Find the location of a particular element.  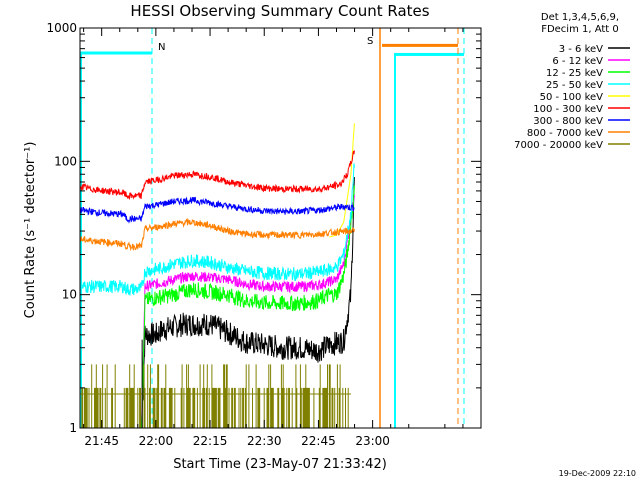

y-tick-label: 10 is located at coordinates (69, 295).